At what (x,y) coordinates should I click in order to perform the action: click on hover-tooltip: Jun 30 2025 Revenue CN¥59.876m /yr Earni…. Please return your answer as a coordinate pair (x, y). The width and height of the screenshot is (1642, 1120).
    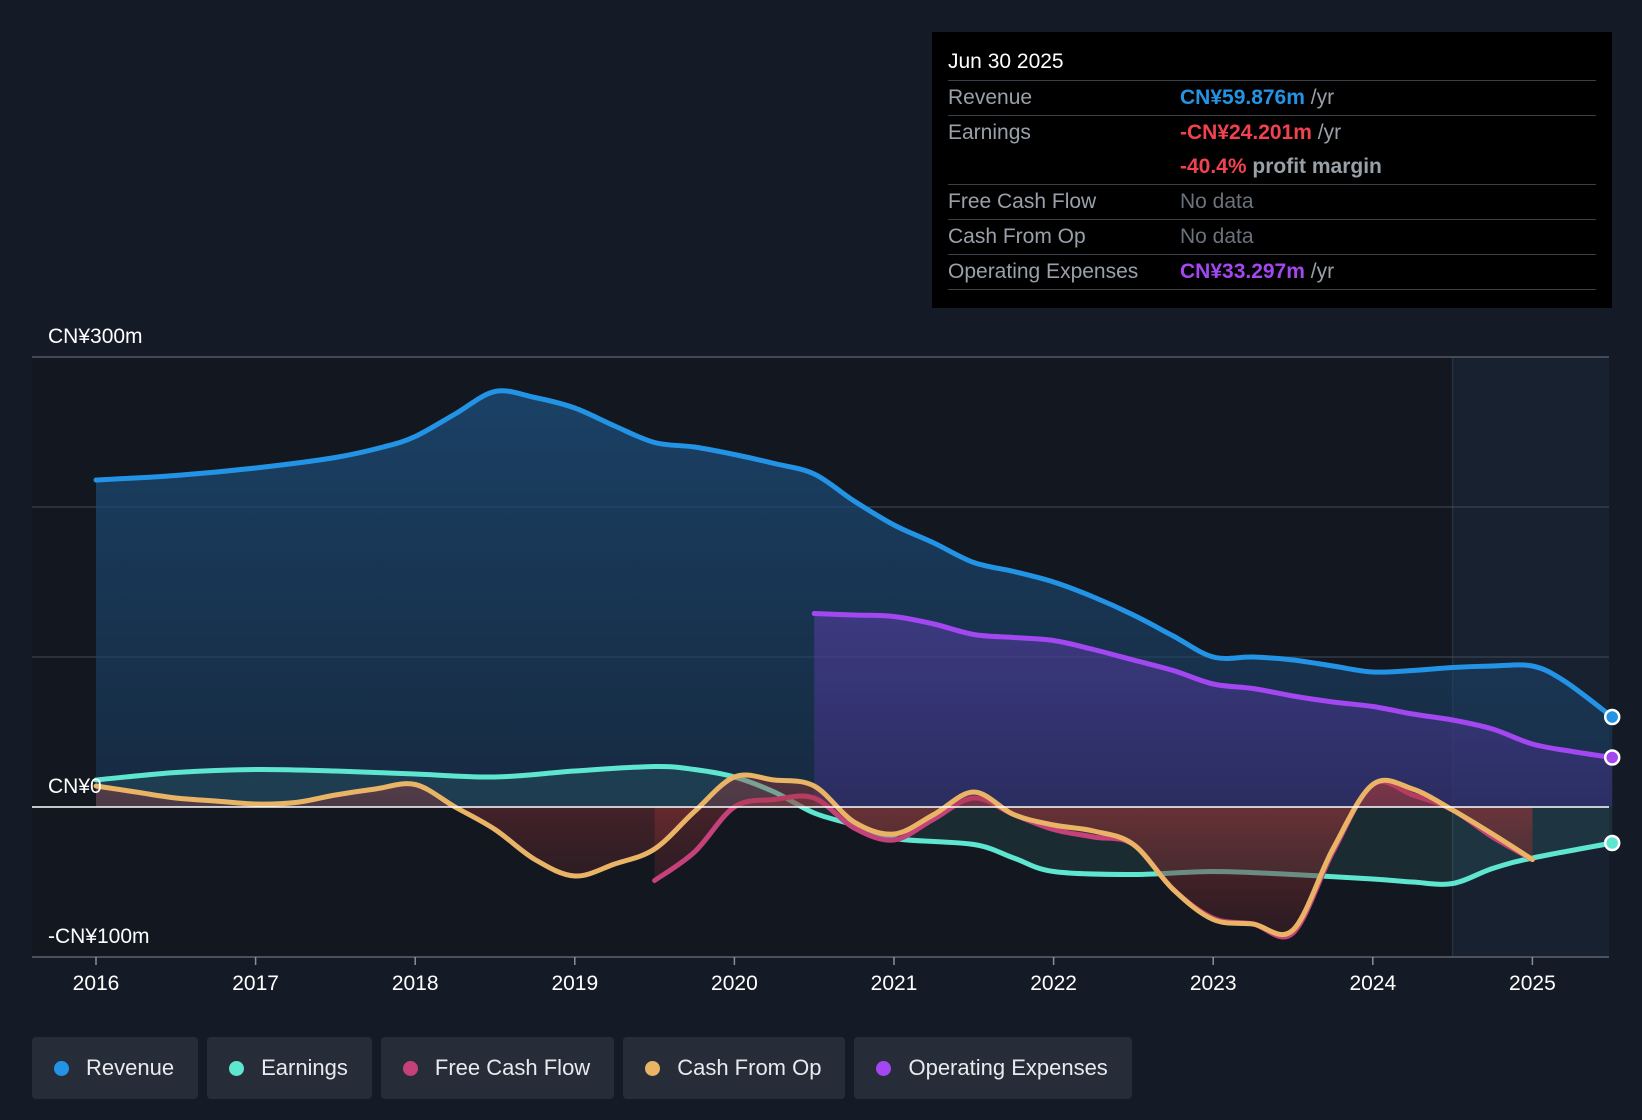
    Looking at the image, I should click on (1272, 170).